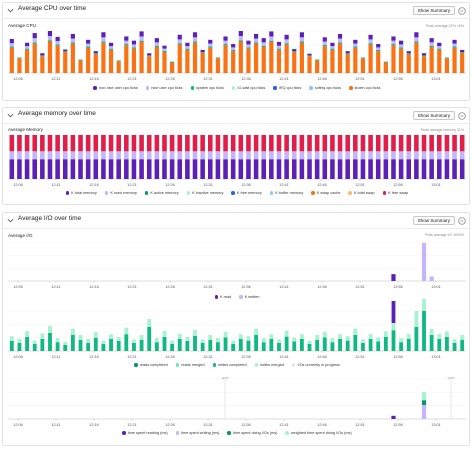 The image size is (474, 458). Describe the element at coordinates (145, 433) in the screenshot. I see `legend-item: time spent reading (ms)` at that location.